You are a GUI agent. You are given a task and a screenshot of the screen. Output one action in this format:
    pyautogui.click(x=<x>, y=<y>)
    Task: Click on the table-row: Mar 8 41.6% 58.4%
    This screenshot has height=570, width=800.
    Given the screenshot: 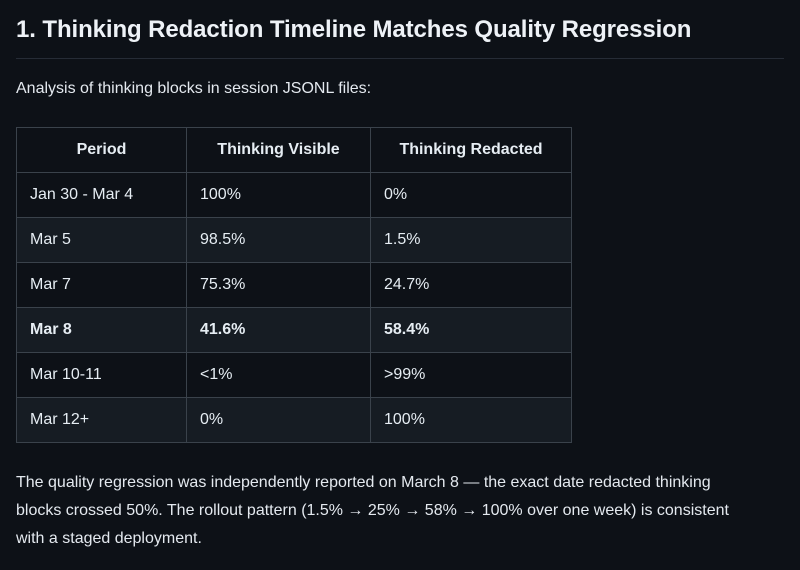 What is the action you would take?
    pyautogui.click(x=294, y=330)
    